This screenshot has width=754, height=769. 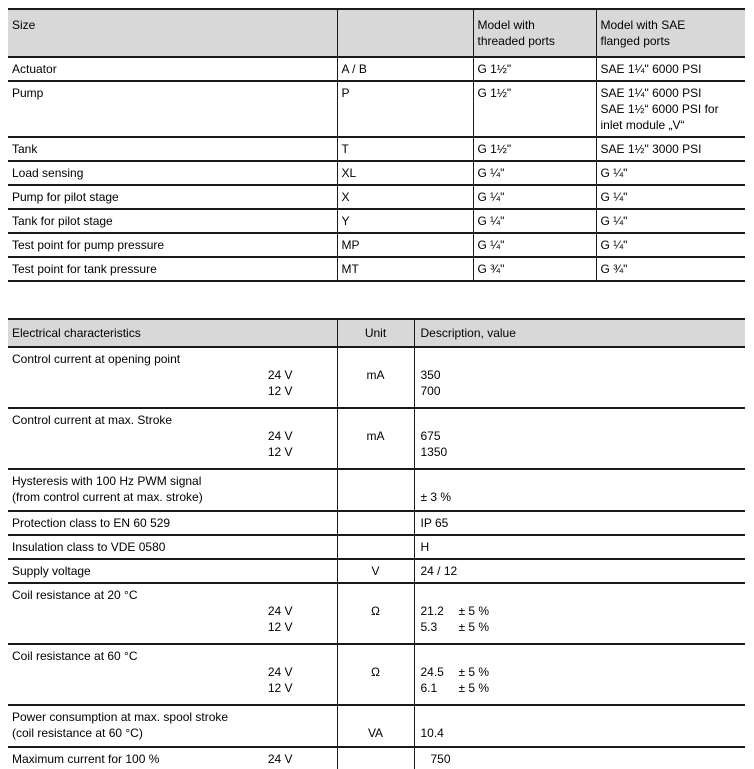 I want to click on table-row-pump-pilot: Pump for pilot stage X G ¼" G ¼", so click(x=376, y=197).